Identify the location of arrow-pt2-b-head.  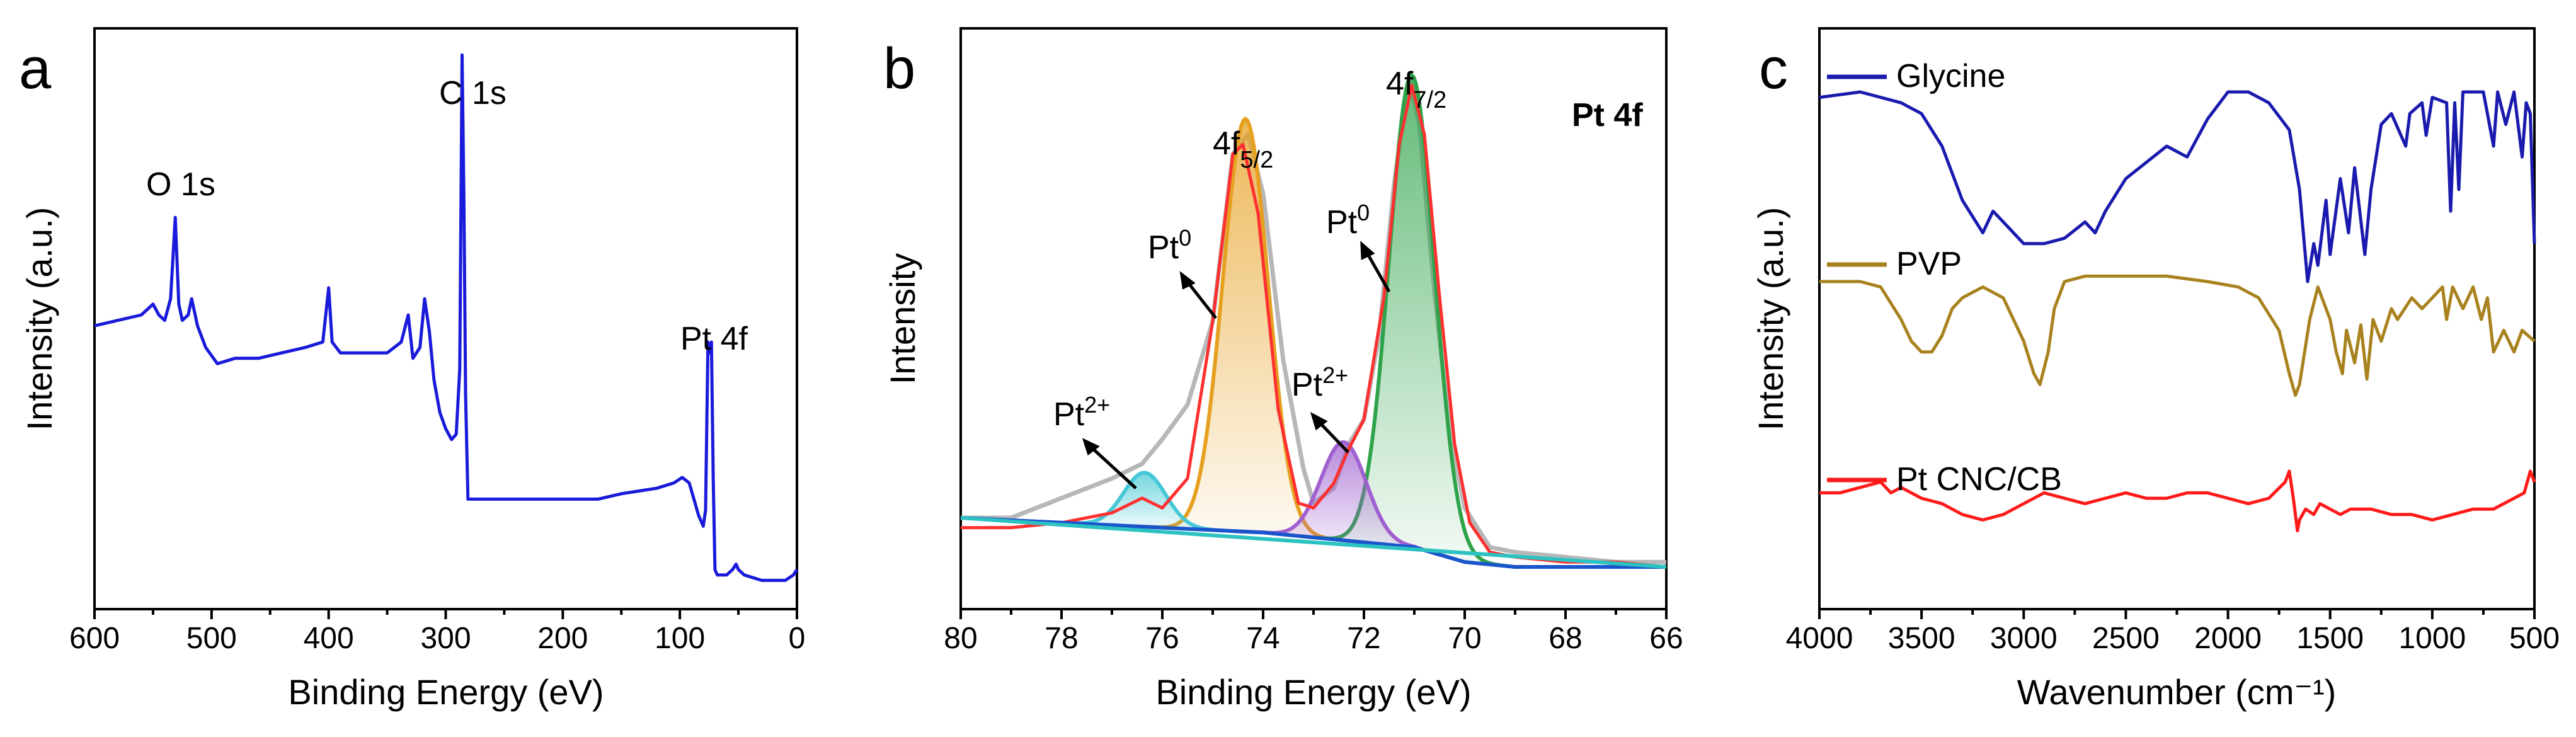
(1319, 421).